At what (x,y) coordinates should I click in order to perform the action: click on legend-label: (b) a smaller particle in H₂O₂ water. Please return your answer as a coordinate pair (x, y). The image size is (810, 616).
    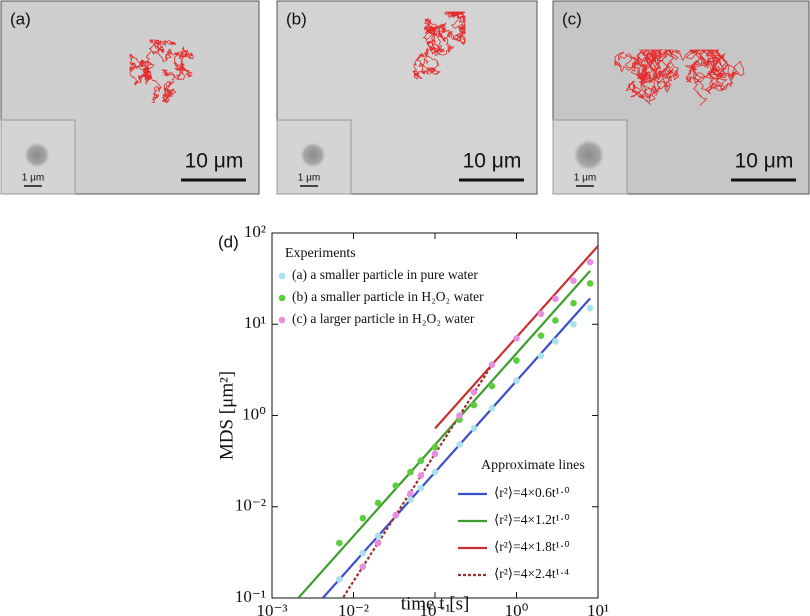
    Looking at the image, I should click on (388, 296).